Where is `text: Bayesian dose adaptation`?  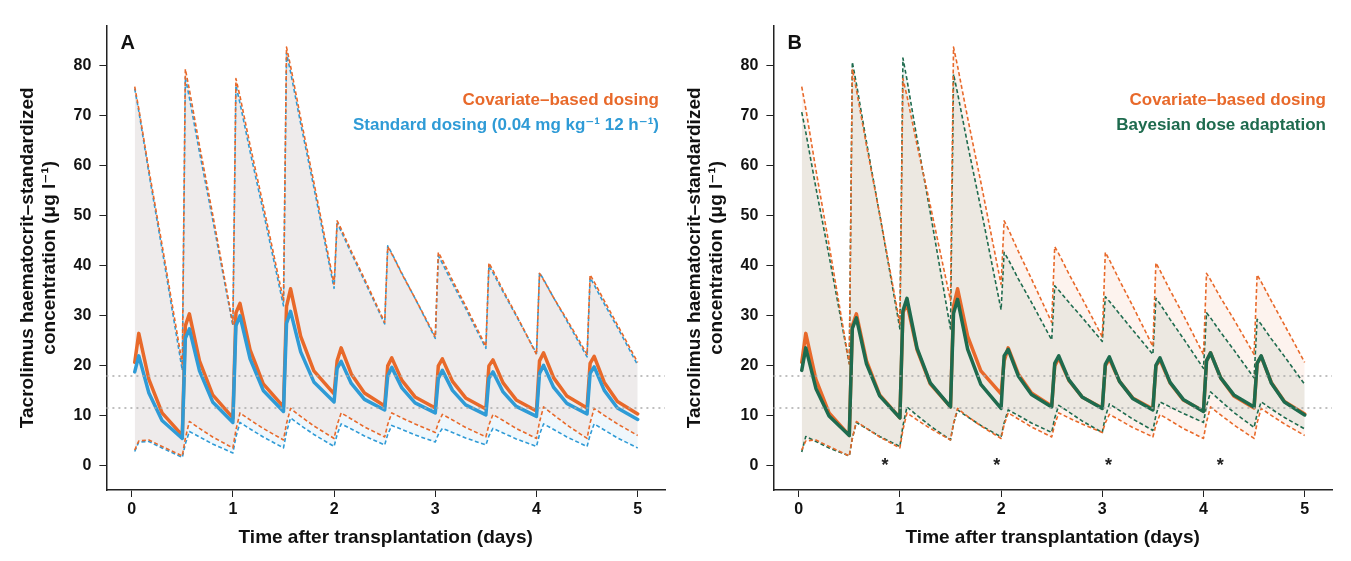
text: Bayesian dose adaptation is located at coordinates (1221, 125).